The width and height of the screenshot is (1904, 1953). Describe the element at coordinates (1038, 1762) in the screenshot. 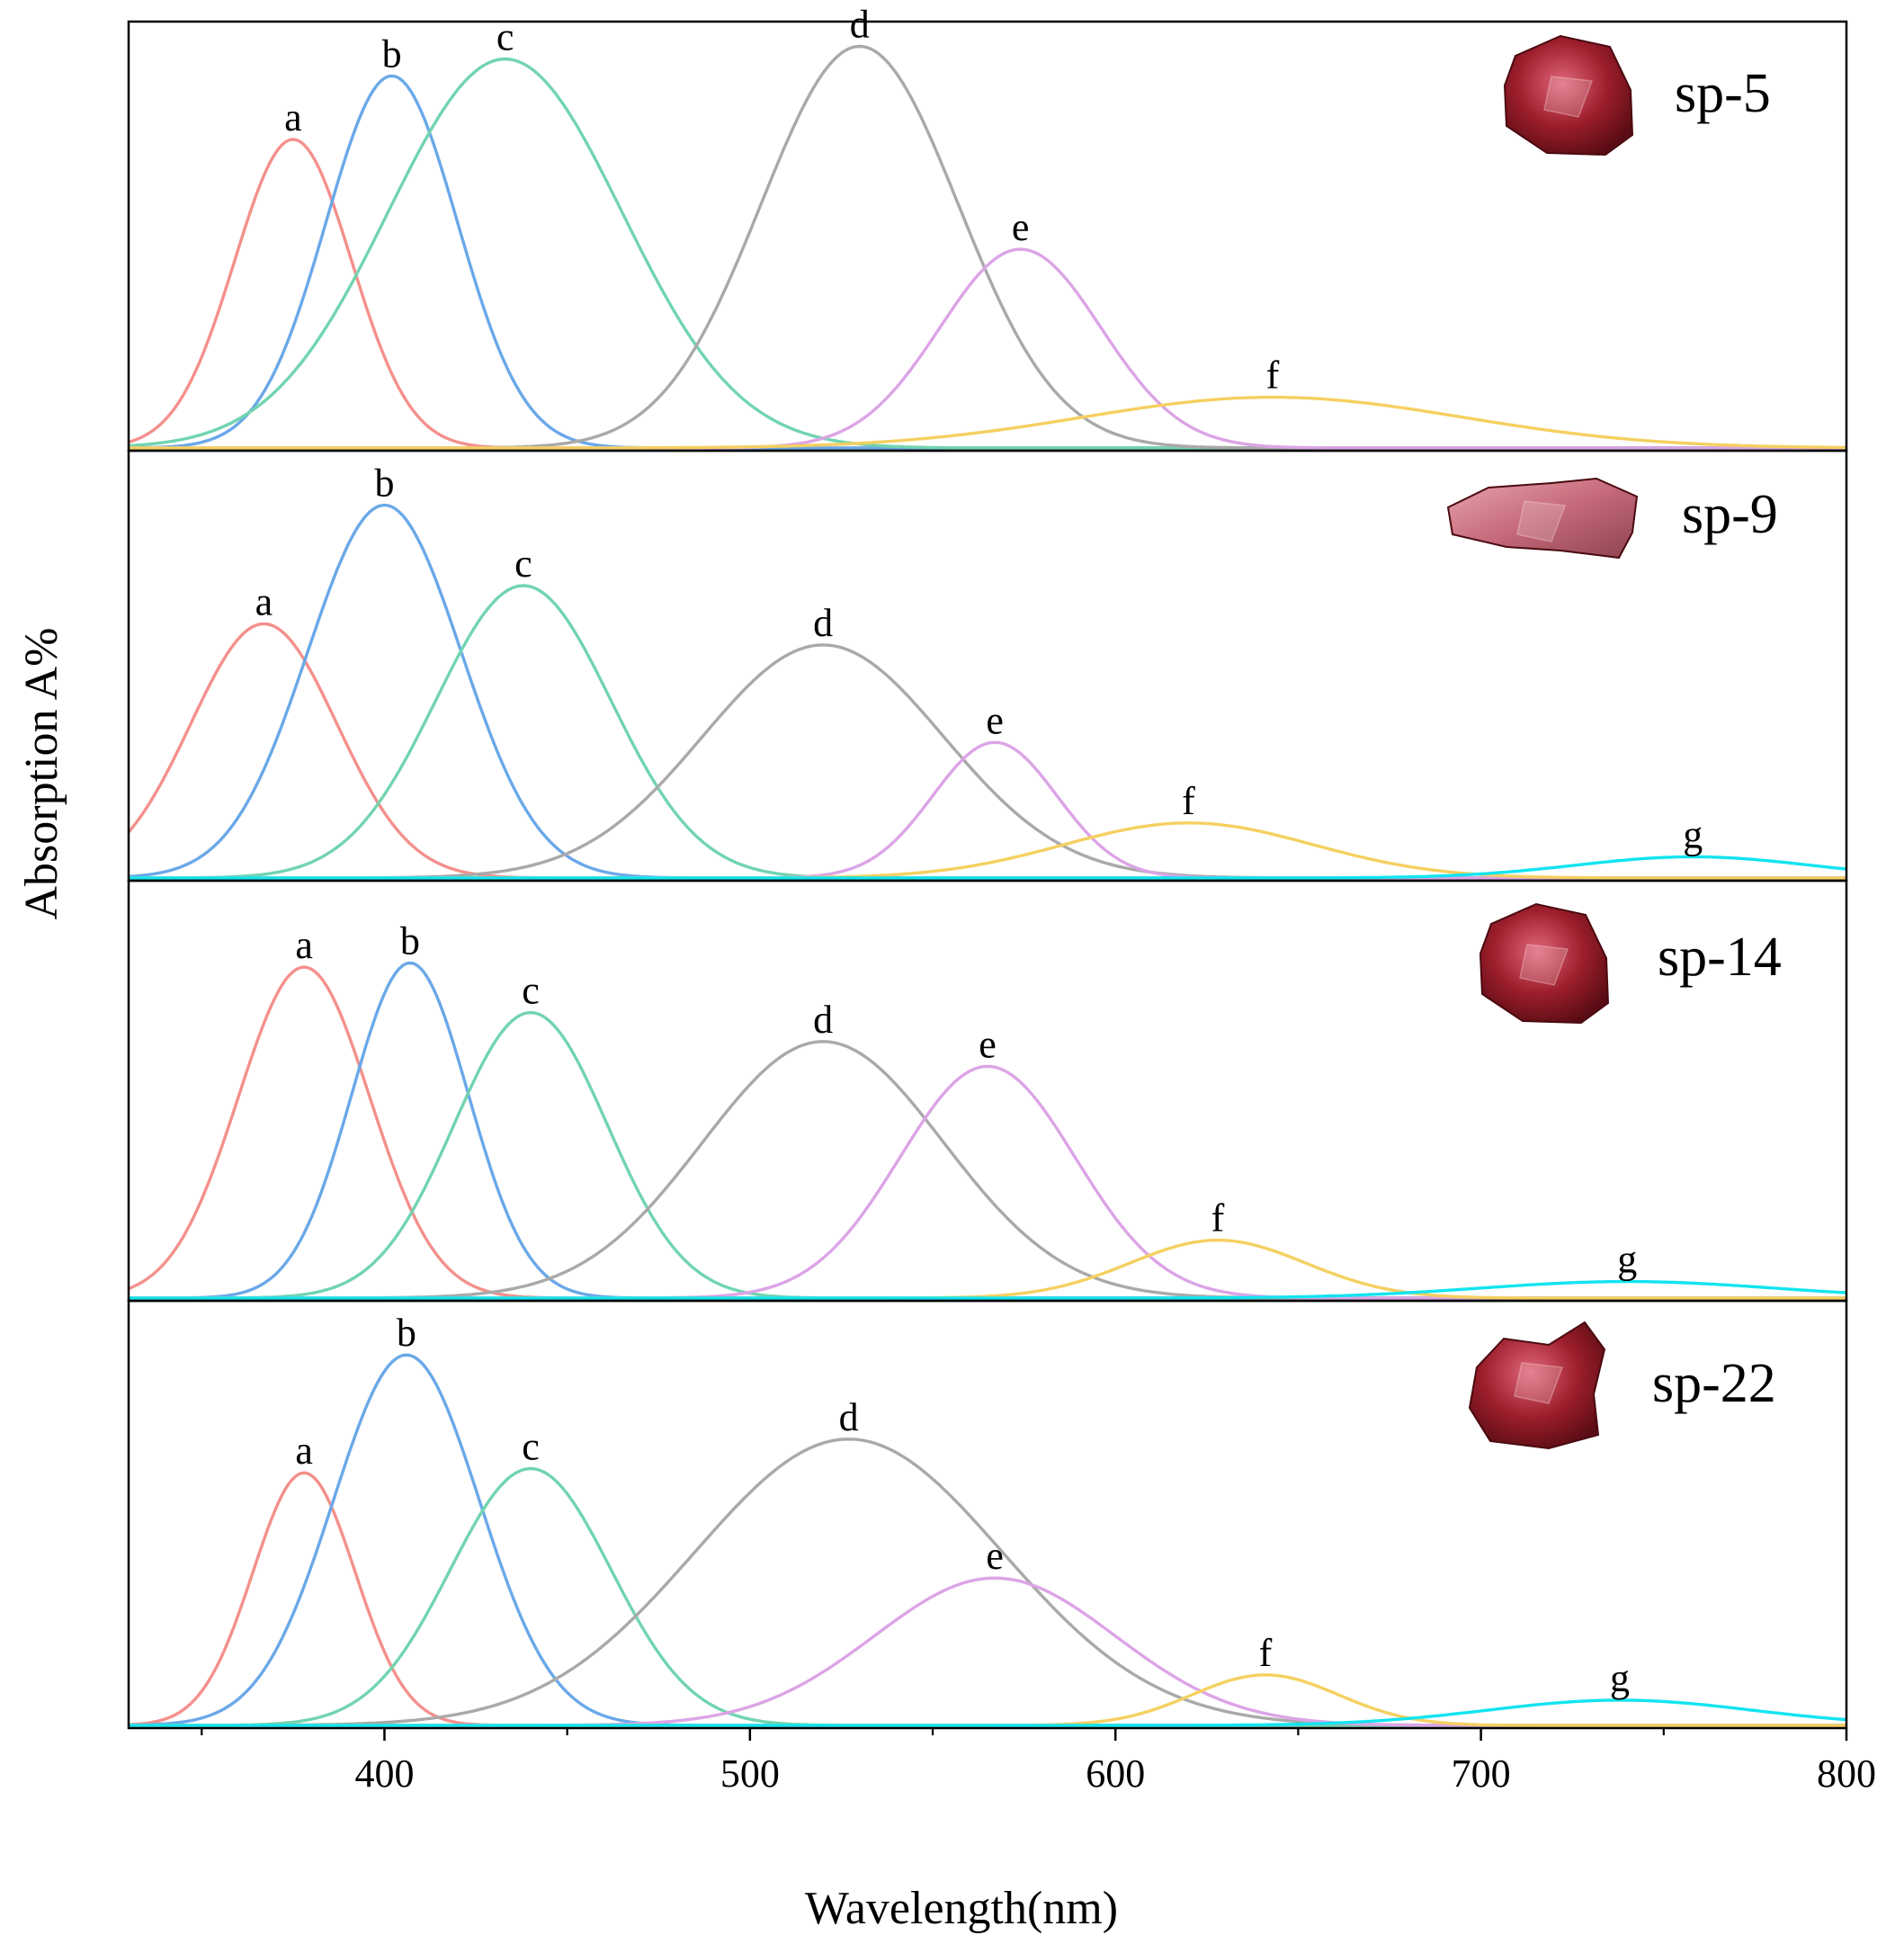

I see `x-axis: 400 500 600 700 800` at that location.